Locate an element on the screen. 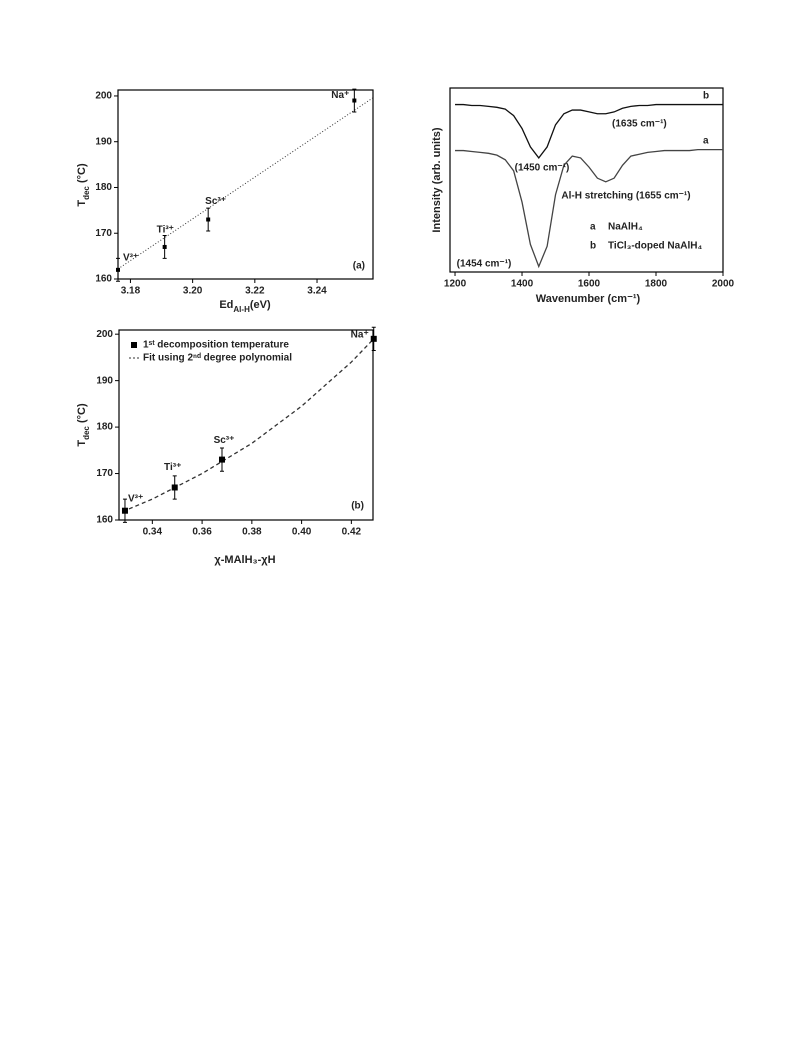 The image size is (793, 1057). legend-key: b is located at coordinates (593, 246).